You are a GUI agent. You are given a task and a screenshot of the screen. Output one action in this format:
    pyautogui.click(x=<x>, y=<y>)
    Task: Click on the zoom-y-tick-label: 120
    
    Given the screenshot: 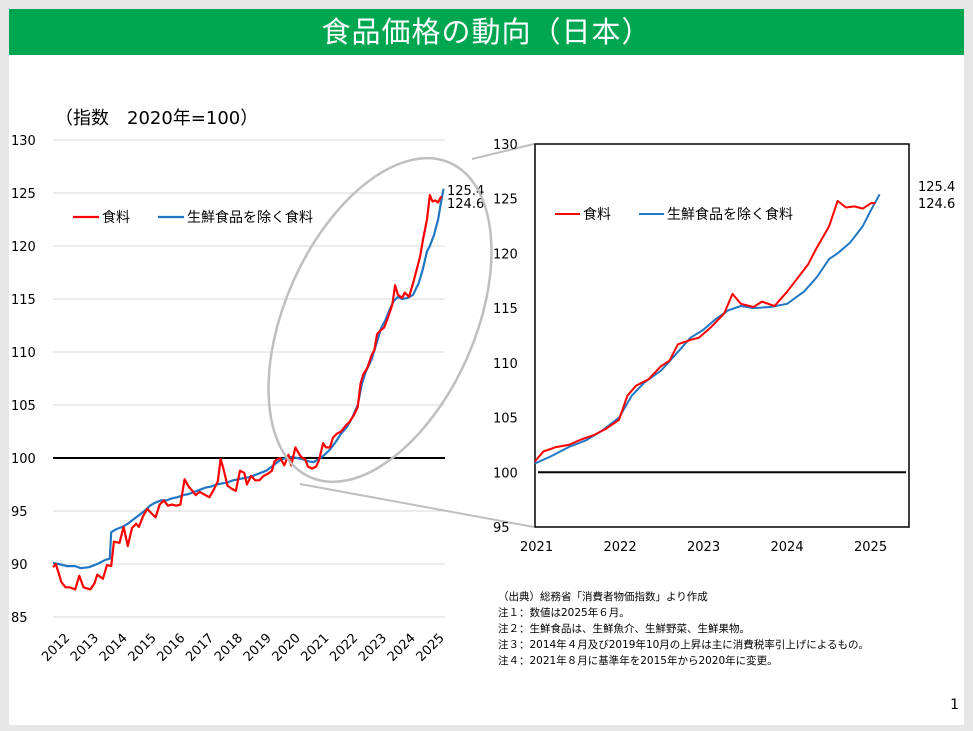 What is the action you would take?
    pyautogui.click(x=505, y=254)
    